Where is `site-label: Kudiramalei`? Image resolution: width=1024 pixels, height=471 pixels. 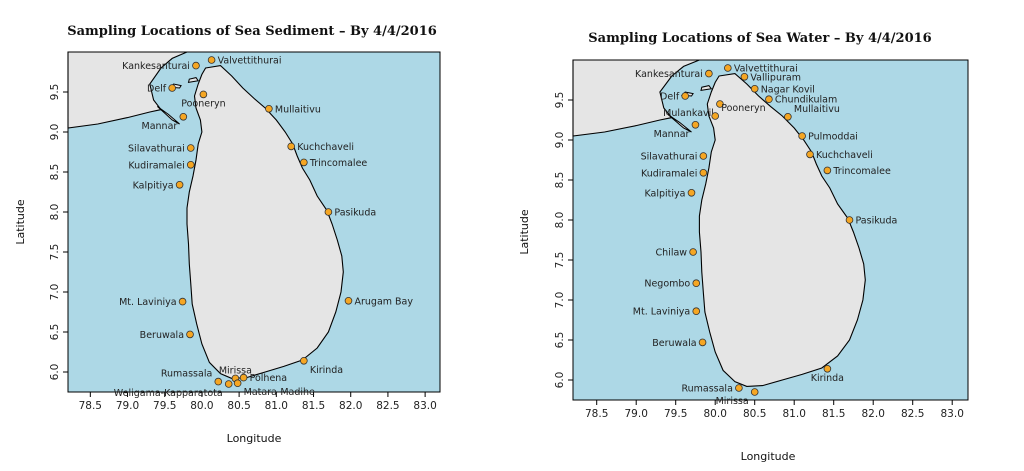
site-label: Kudiramalei is located at coordinates (156, 165).